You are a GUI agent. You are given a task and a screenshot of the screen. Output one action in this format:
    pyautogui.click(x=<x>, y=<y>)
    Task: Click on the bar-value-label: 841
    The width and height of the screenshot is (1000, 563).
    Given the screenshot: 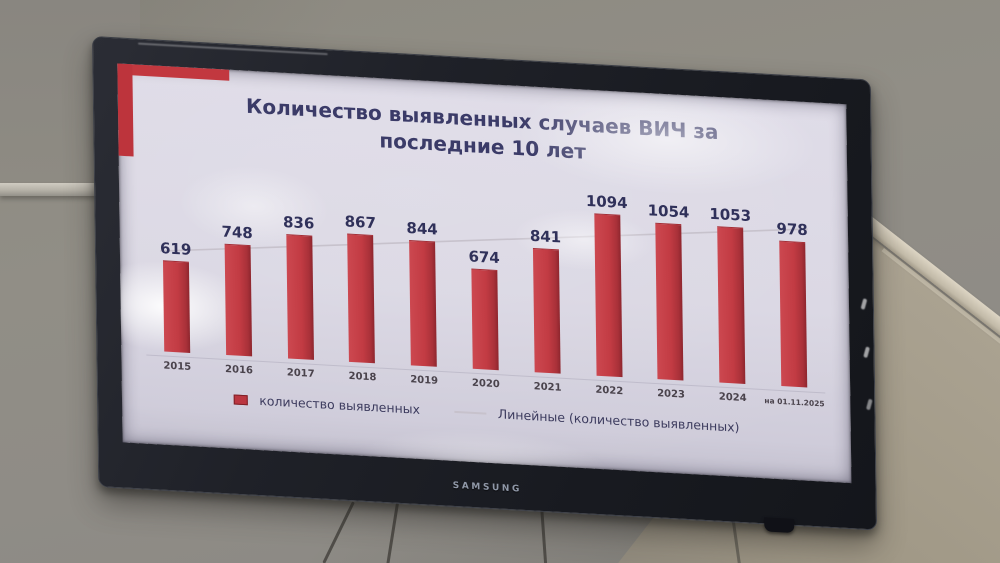 What is the action you would take?
    pyautogui.click(x=545, y=236)
    